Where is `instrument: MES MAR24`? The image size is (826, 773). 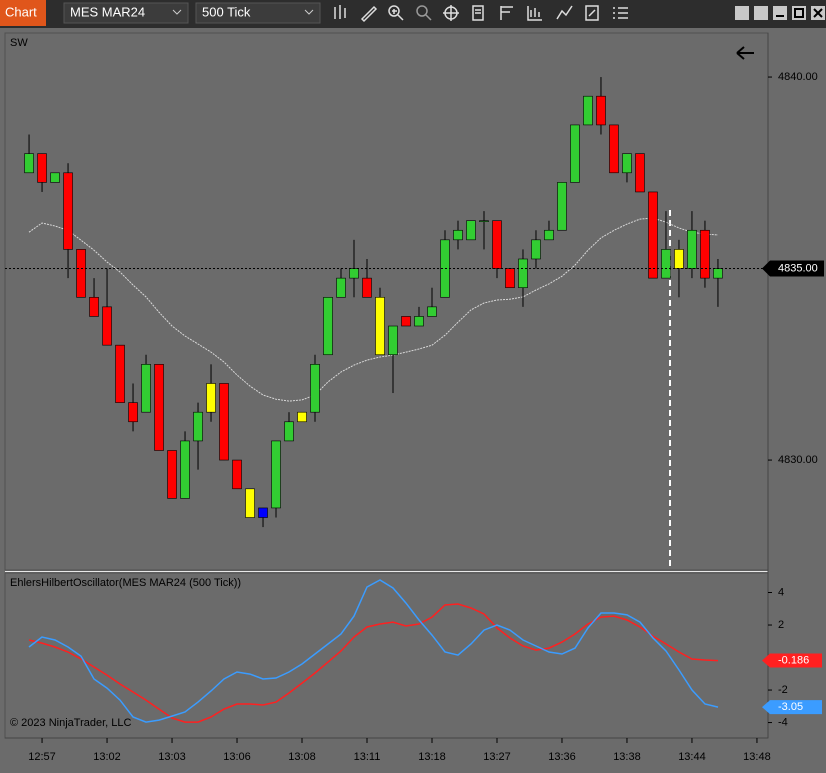 instrument: MES MAR24 is located at coordinates (107, 11).